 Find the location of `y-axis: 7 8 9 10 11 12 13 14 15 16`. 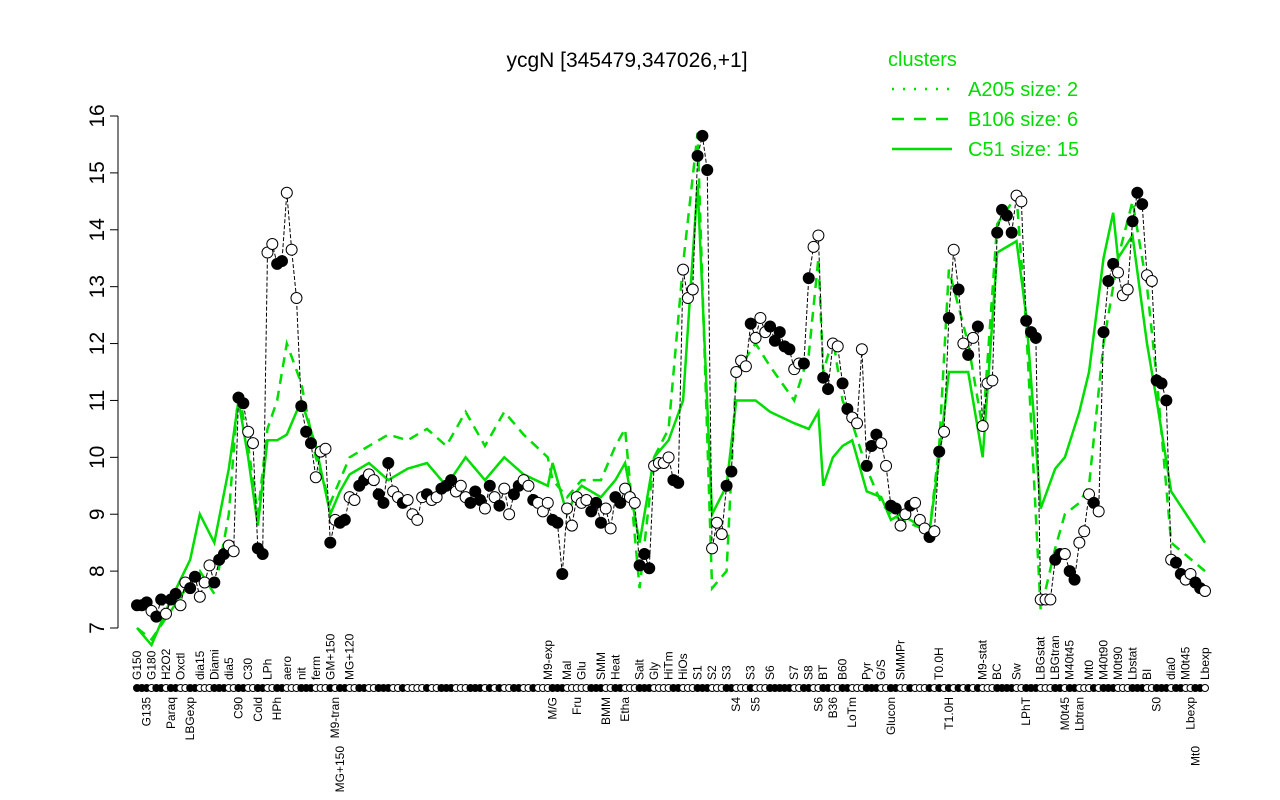

y-axis: 7 8 9 10 11 12 13 14 15 16 is located at coordinates (102, 369).